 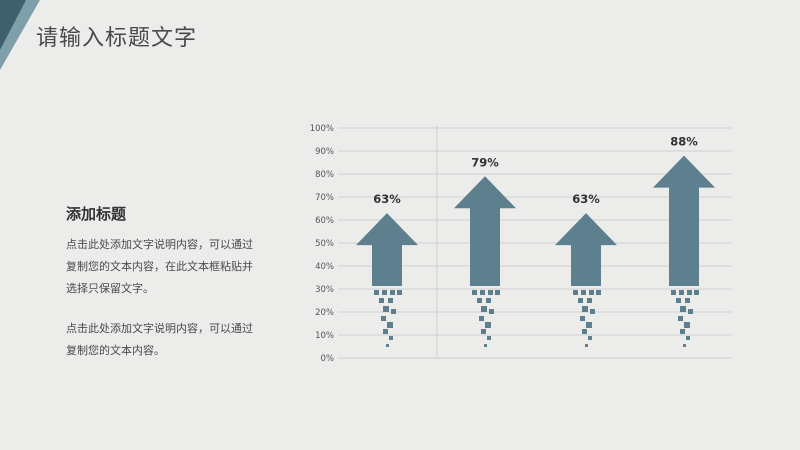 What do you see at coordinates (324, 267) in the screenshot?
I see `y-tick-label: 40%` at bounding box center [324, 267].